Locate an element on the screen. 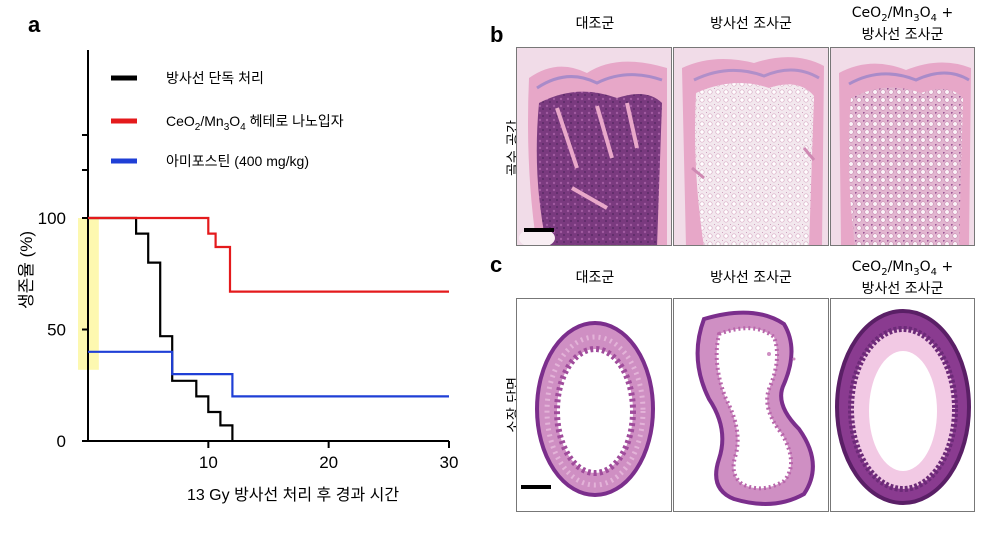 The height and width of the screenshot is (533, 1000). x-axis-label: 13 Gy 방사선 처리 후 경과 시간 is located at coordinates (293, 495).